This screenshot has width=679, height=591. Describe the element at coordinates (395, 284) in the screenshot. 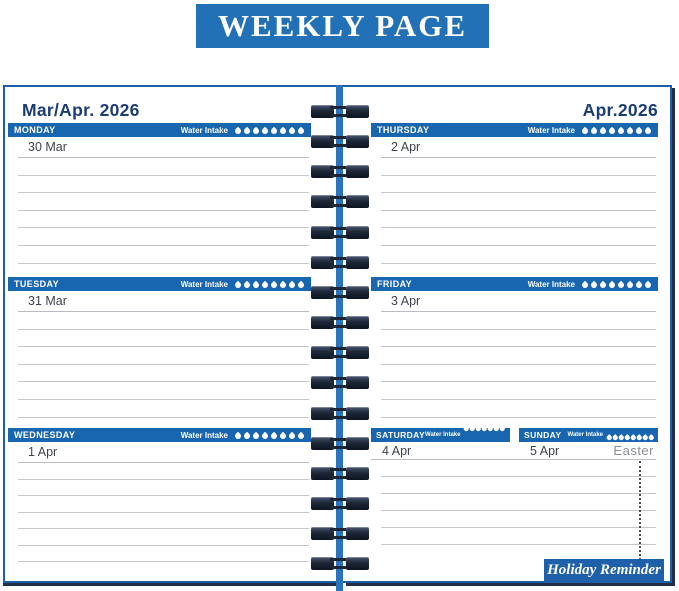

I see `day-name: FRIDAY` at that location.